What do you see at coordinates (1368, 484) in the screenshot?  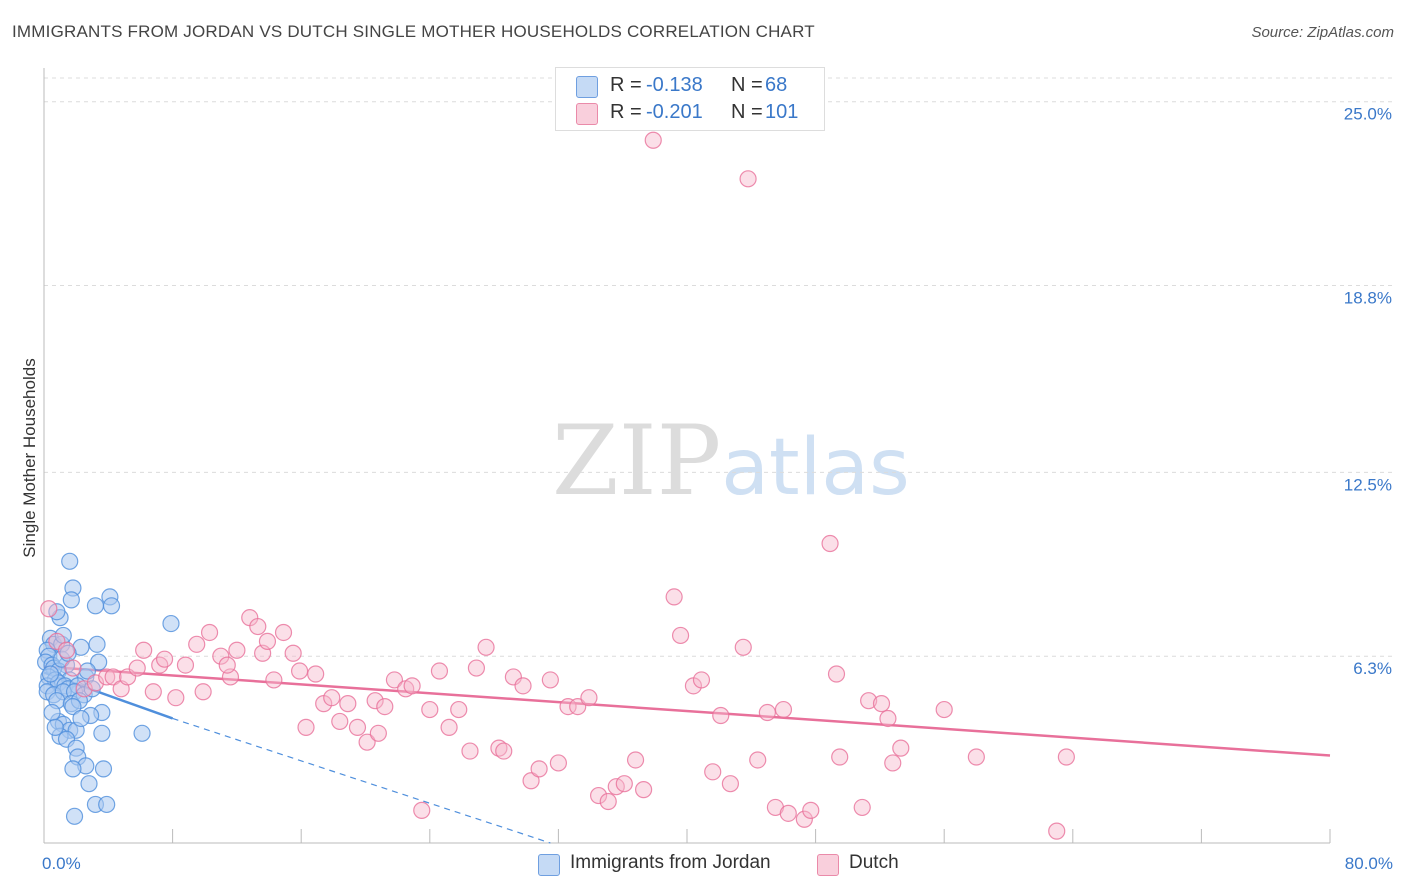 I see `y-tick-label: 12.5%` at bounding box center [1368, 484].